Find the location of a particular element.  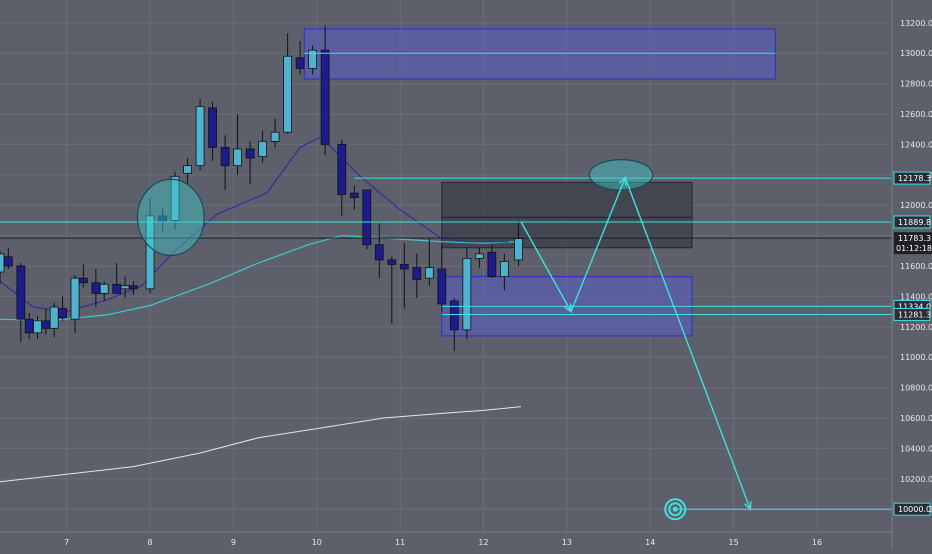

price-tag-label: 11281.3 is located at coordinates (914, 314).